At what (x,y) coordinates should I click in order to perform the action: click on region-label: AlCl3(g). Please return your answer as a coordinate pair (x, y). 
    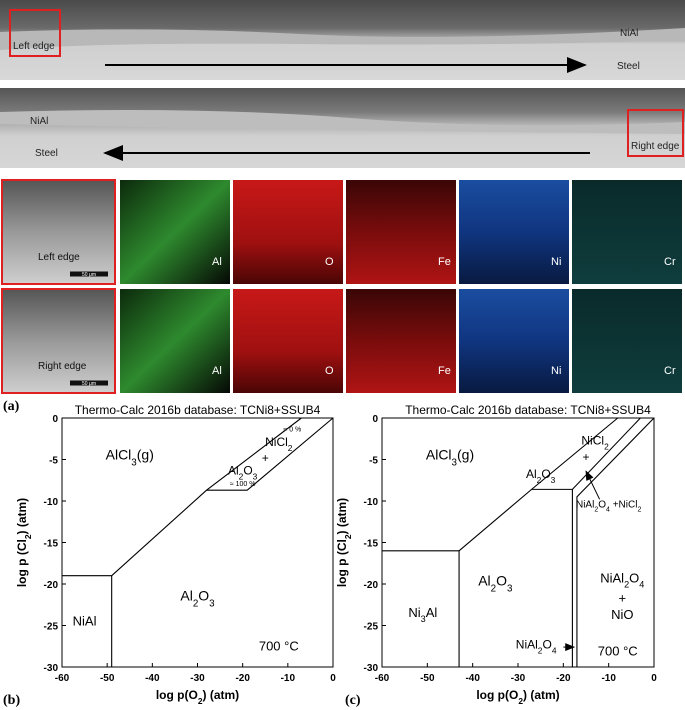
    Looking at the image, I should click on (130, 458).